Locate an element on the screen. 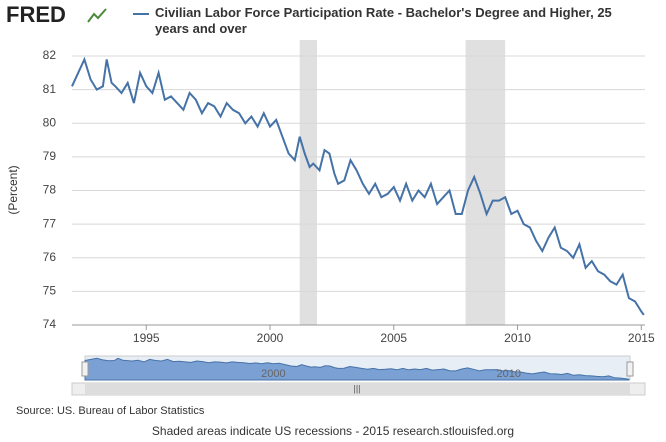  x-tick-label: 2010 is located at coordinates (517, 338).